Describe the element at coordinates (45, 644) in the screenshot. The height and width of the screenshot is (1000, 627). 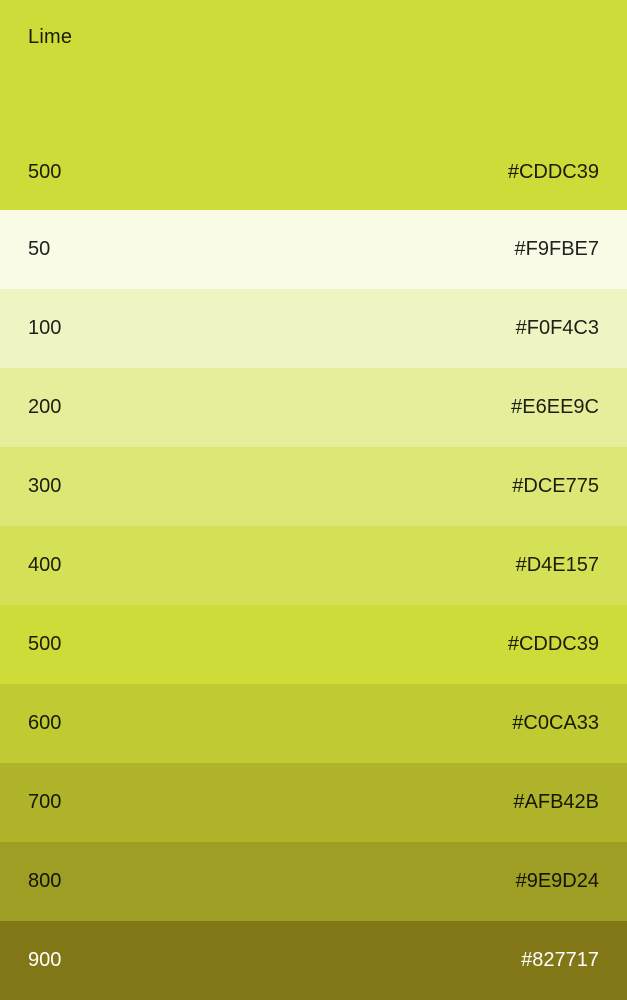
I see `shade-label: 500` at that location.